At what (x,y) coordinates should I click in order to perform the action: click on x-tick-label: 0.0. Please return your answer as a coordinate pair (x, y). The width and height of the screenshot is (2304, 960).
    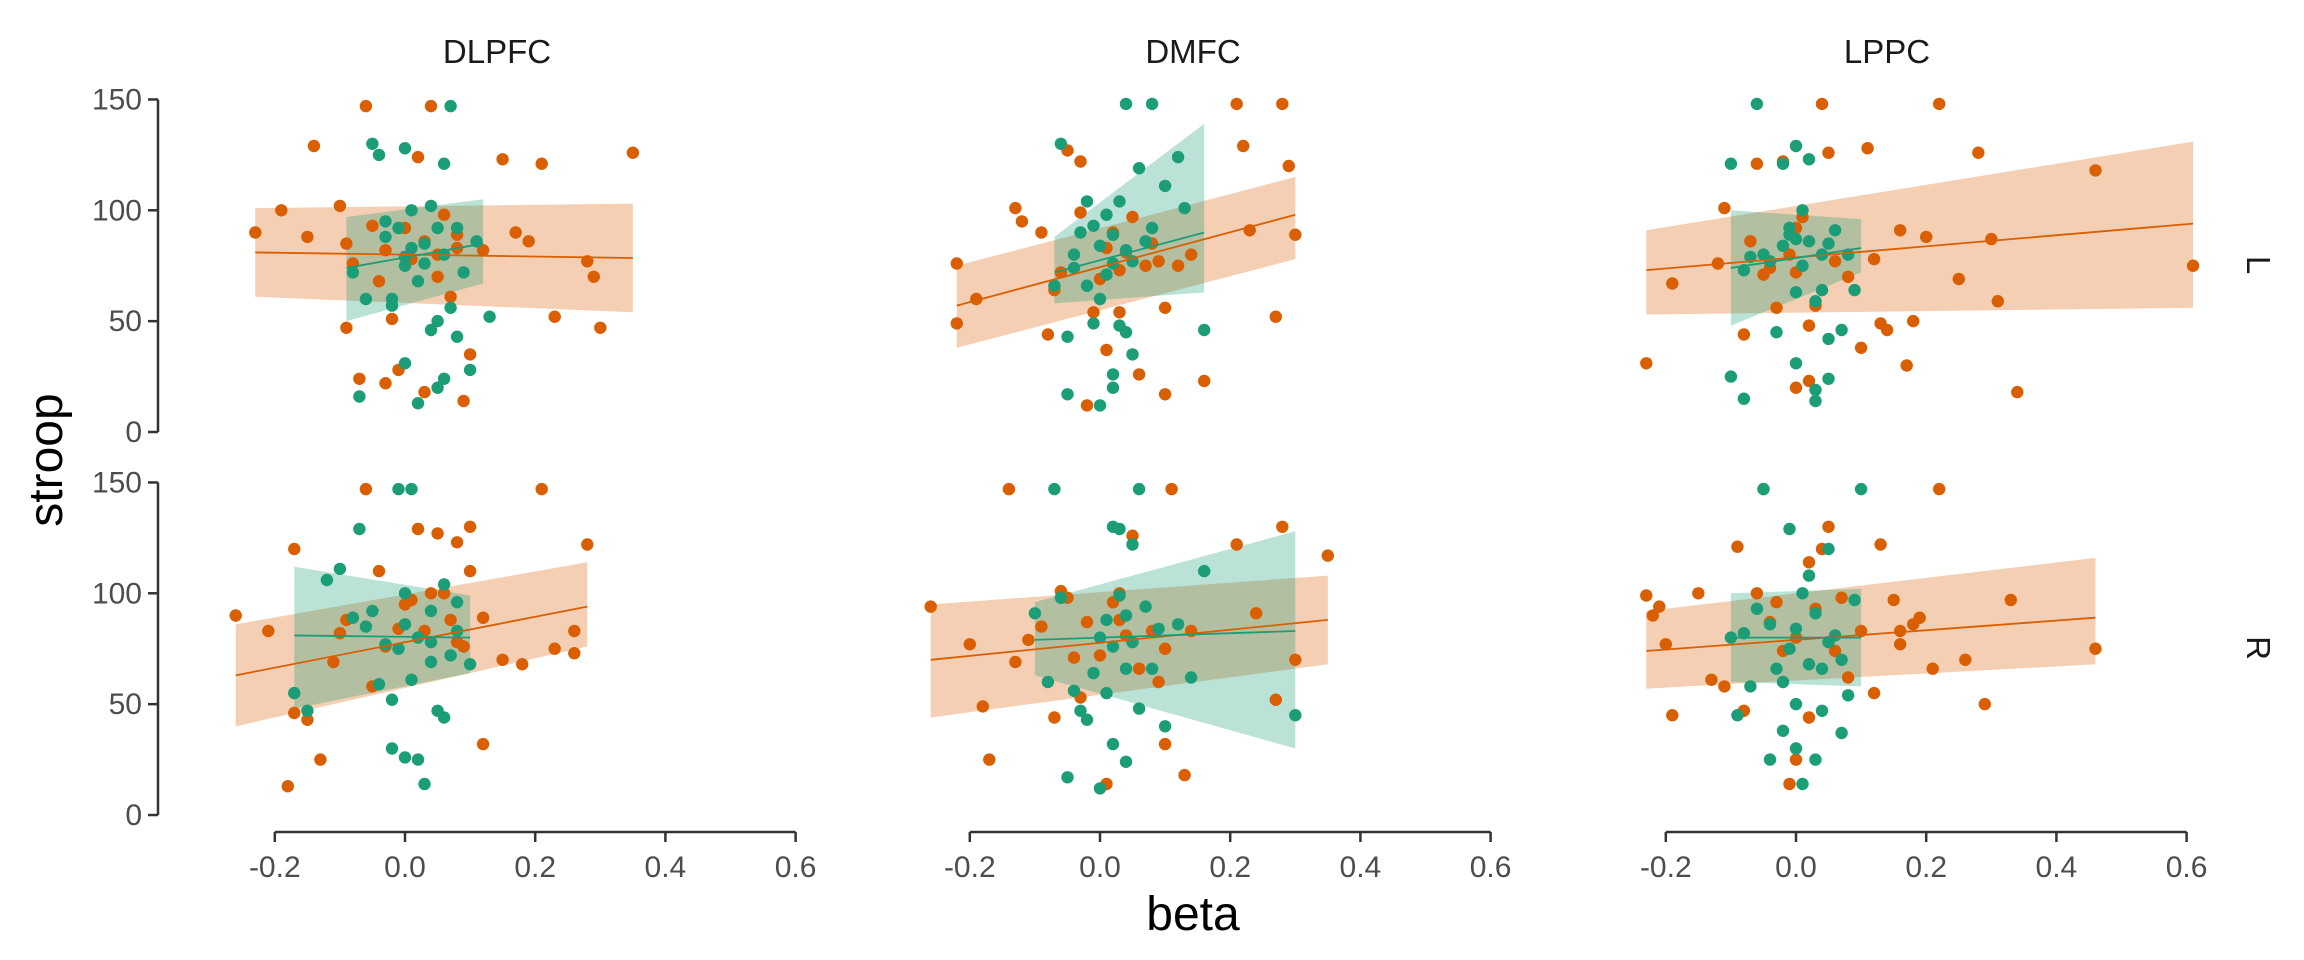
    Looking at the image, I should click on (1100, 867).